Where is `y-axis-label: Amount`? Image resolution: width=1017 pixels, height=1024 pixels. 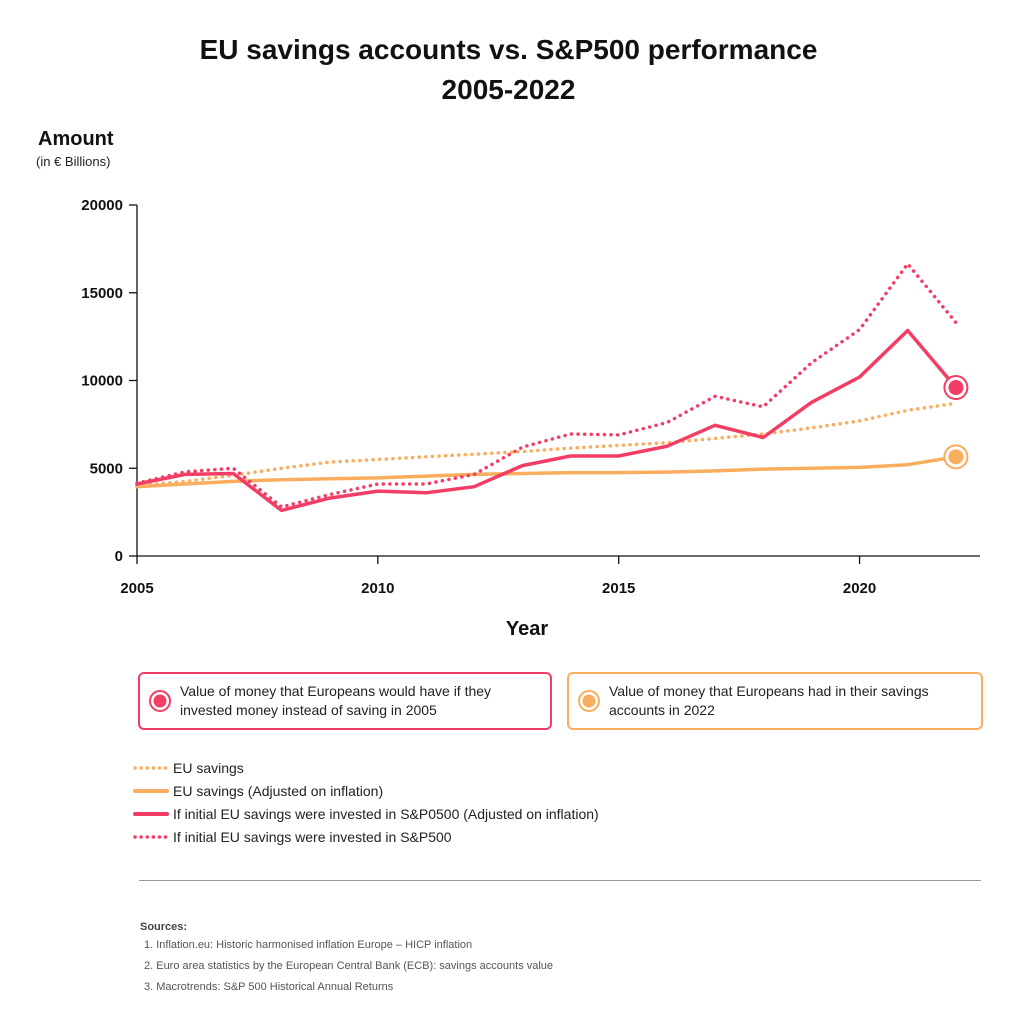
y-axis-label: Amount is located at coordinates (76, 139).